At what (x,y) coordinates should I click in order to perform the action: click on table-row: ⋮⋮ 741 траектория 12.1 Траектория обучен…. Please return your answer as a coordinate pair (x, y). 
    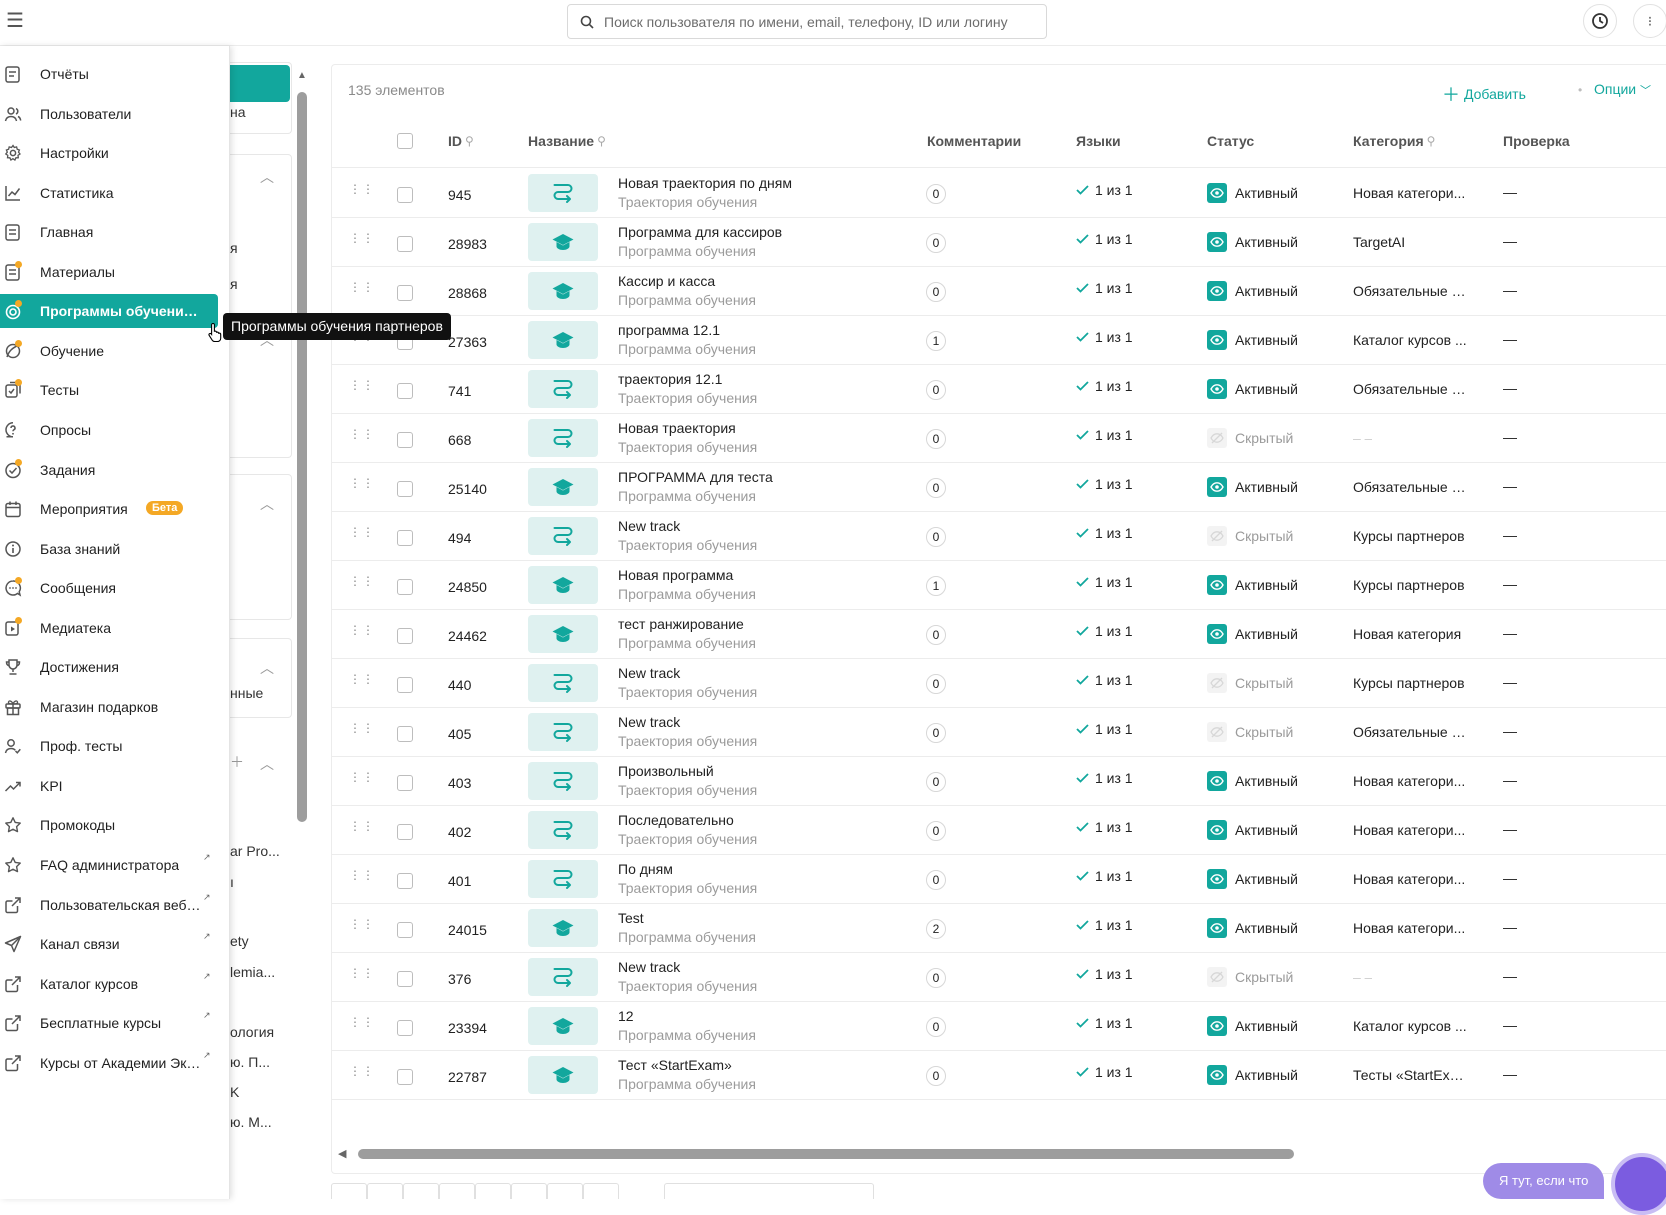
    Looking at the image, I should click on (999, 389).